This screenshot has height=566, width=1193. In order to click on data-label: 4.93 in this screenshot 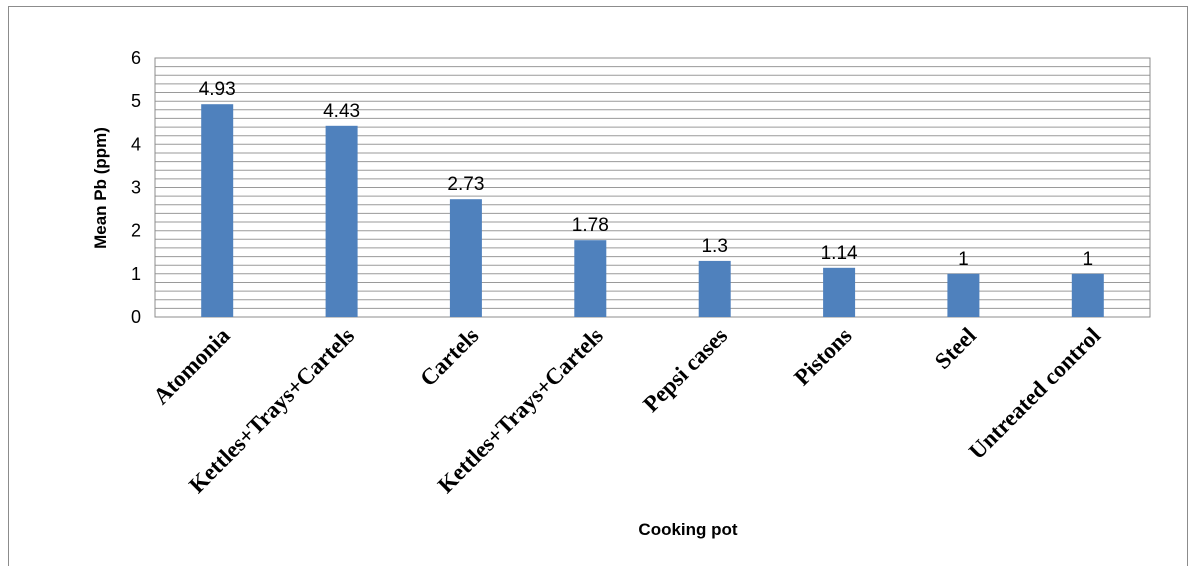, I will do `click(217, 89)`.